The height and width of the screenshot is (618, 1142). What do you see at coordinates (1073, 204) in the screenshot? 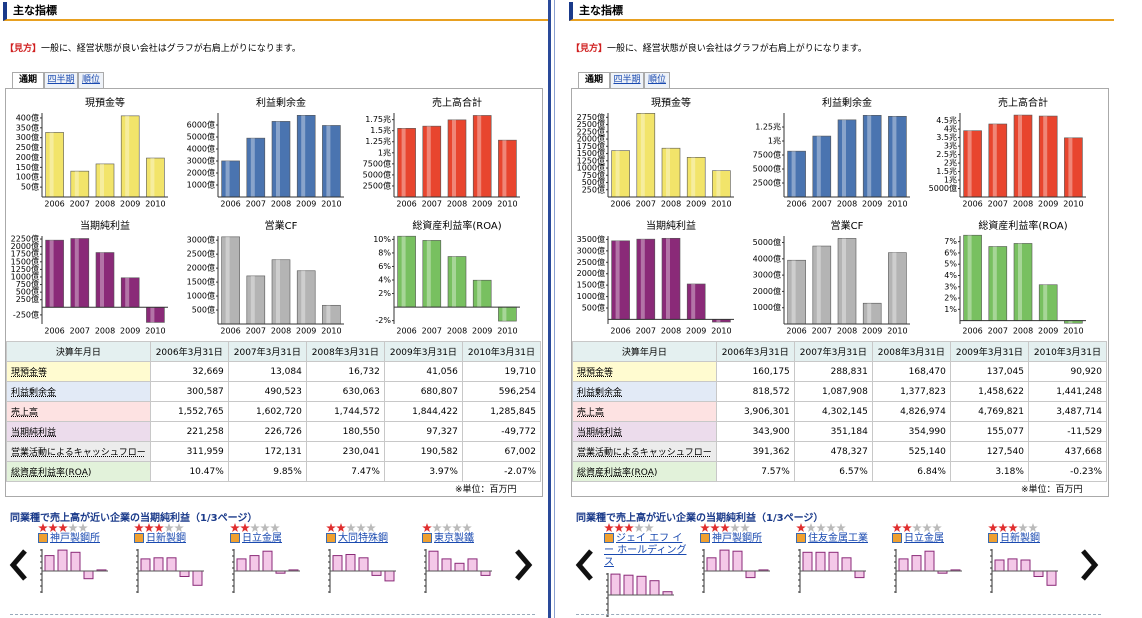
I see `x-tick-label: 2010` at bounding box center [1073, 204].